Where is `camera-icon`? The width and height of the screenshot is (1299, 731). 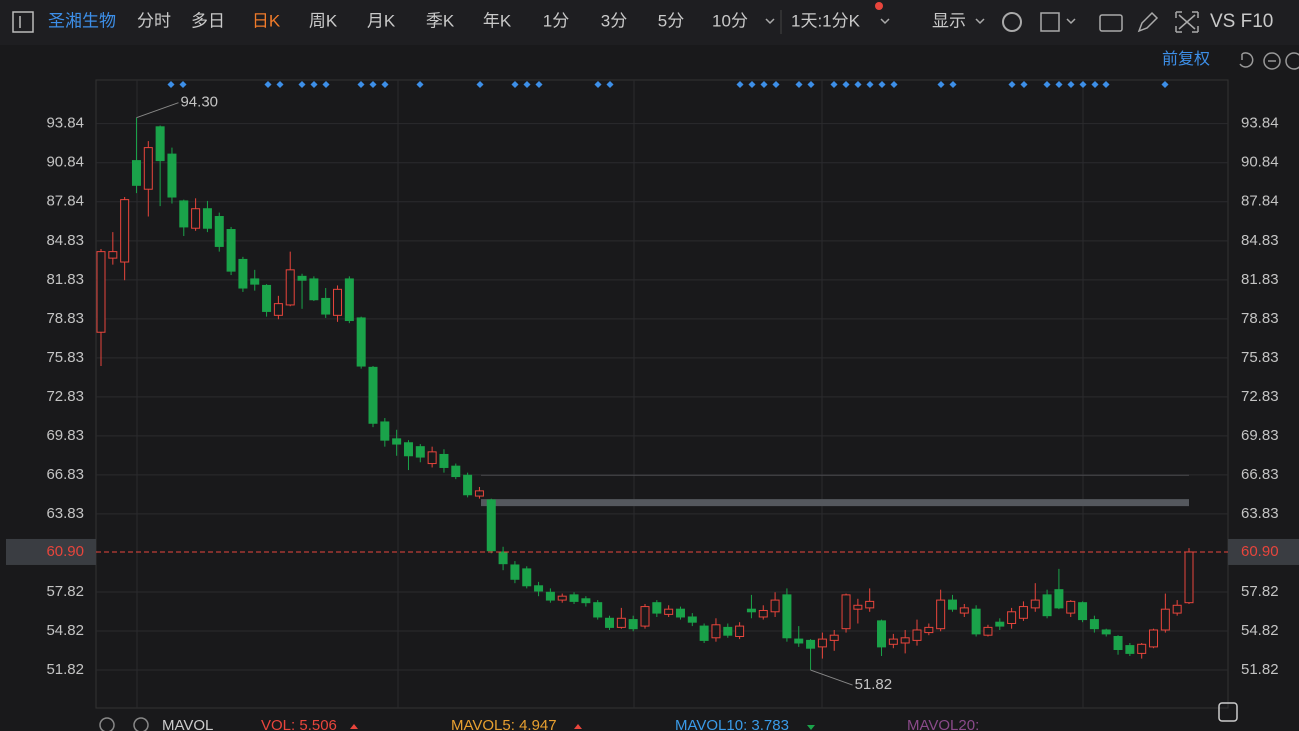 camera-icon is located at coordinates (1111, 23).